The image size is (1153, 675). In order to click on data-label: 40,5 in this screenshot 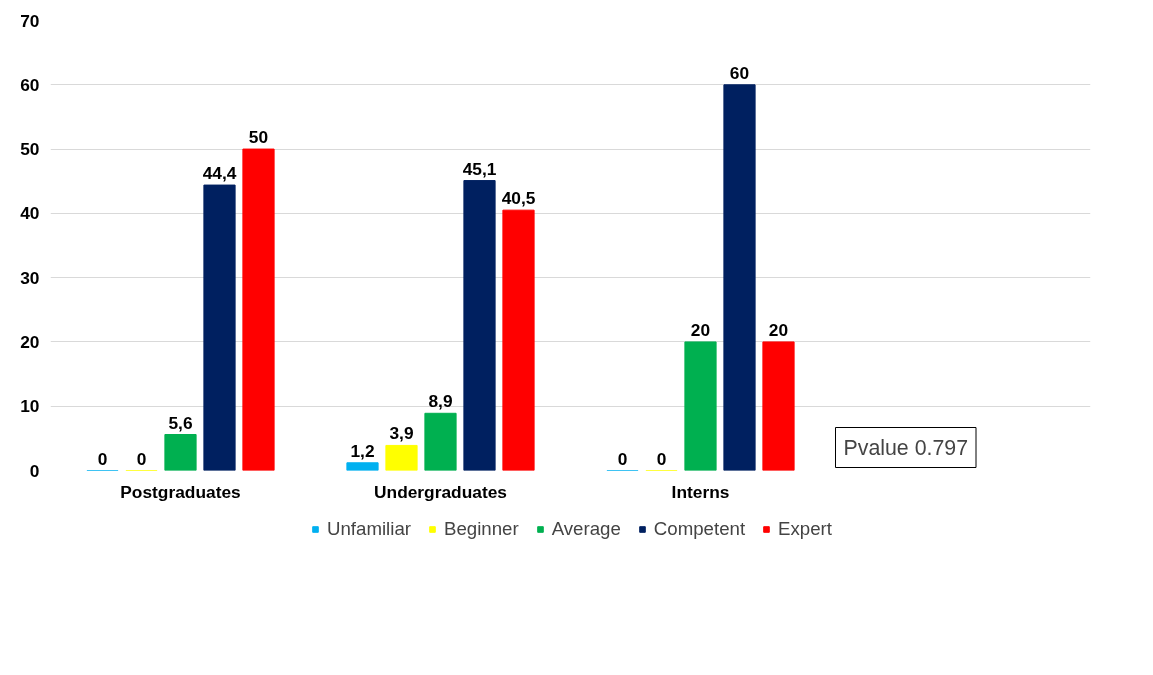, I will do `click(518, 198)`.